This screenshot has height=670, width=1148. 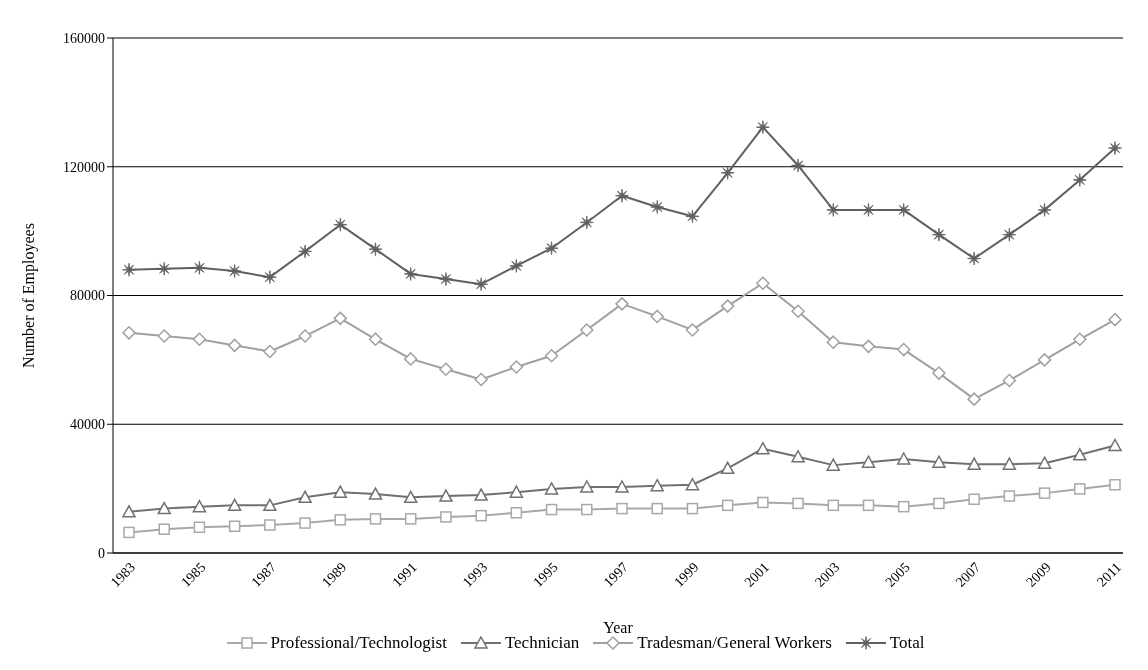 I want to click on legend-label: Professional/Technologist, so click(x=358, y=643).